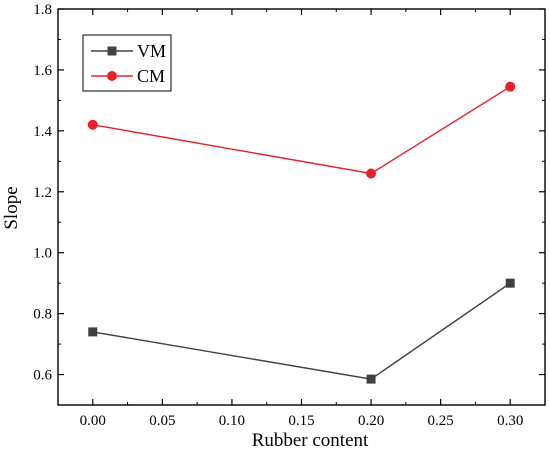 Image resolution: width=550 pixels, height=451 pixels. Describe the element at coordinates (441, 421) in the screenshot. I see `x-tick-label: 0.25` at that location.